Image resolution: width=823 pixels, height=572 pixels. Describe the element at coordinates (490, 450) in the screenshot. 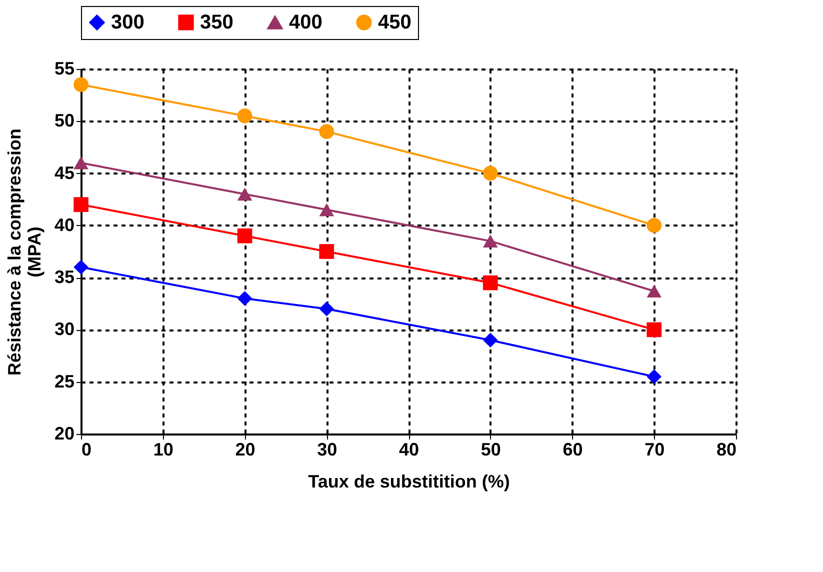

I see `x-tick-label: 50` at that location.